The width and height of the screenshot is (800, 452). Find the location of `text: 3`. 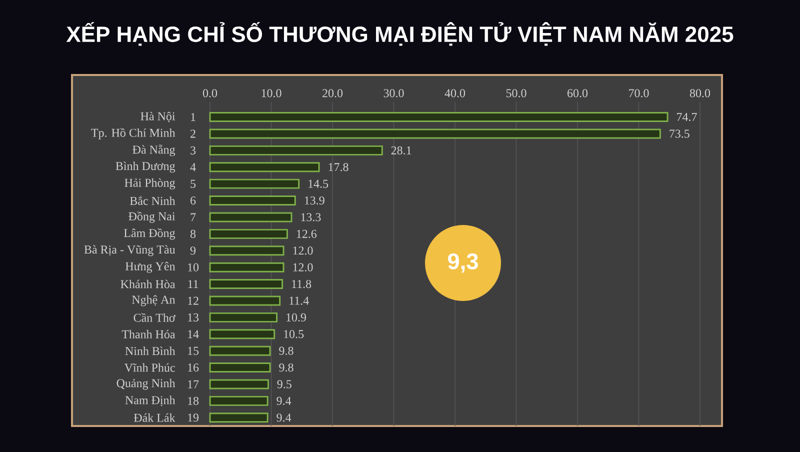

text: 3 is located at coordinates (193, 150).